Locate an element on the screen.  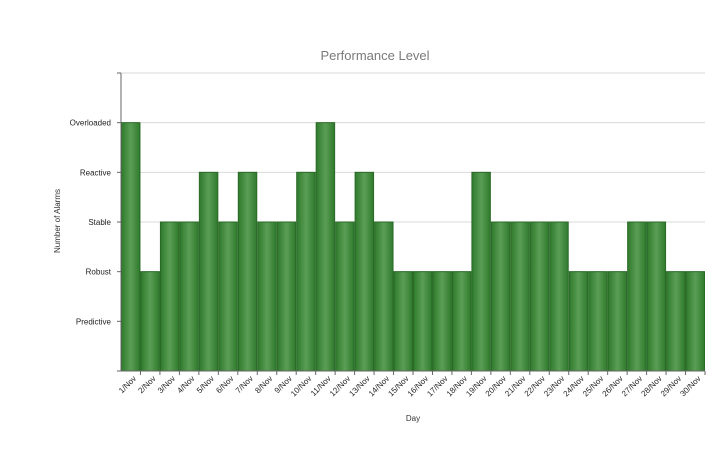
y-tick-label: Predictive is located at coordinates (94, 321).